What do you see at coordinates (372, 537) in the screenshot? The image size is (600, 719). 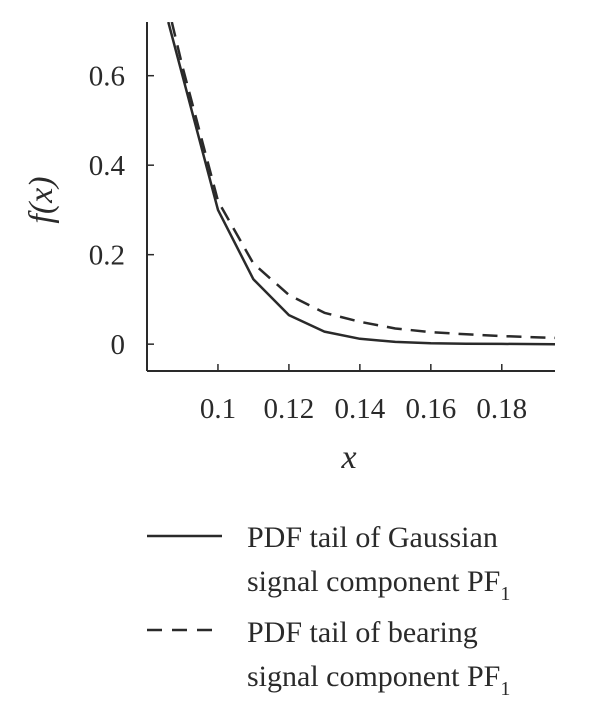 I see `legend-text-gaussian-line1: PDF tail of Gaussian` at bounding box center [372, 537].